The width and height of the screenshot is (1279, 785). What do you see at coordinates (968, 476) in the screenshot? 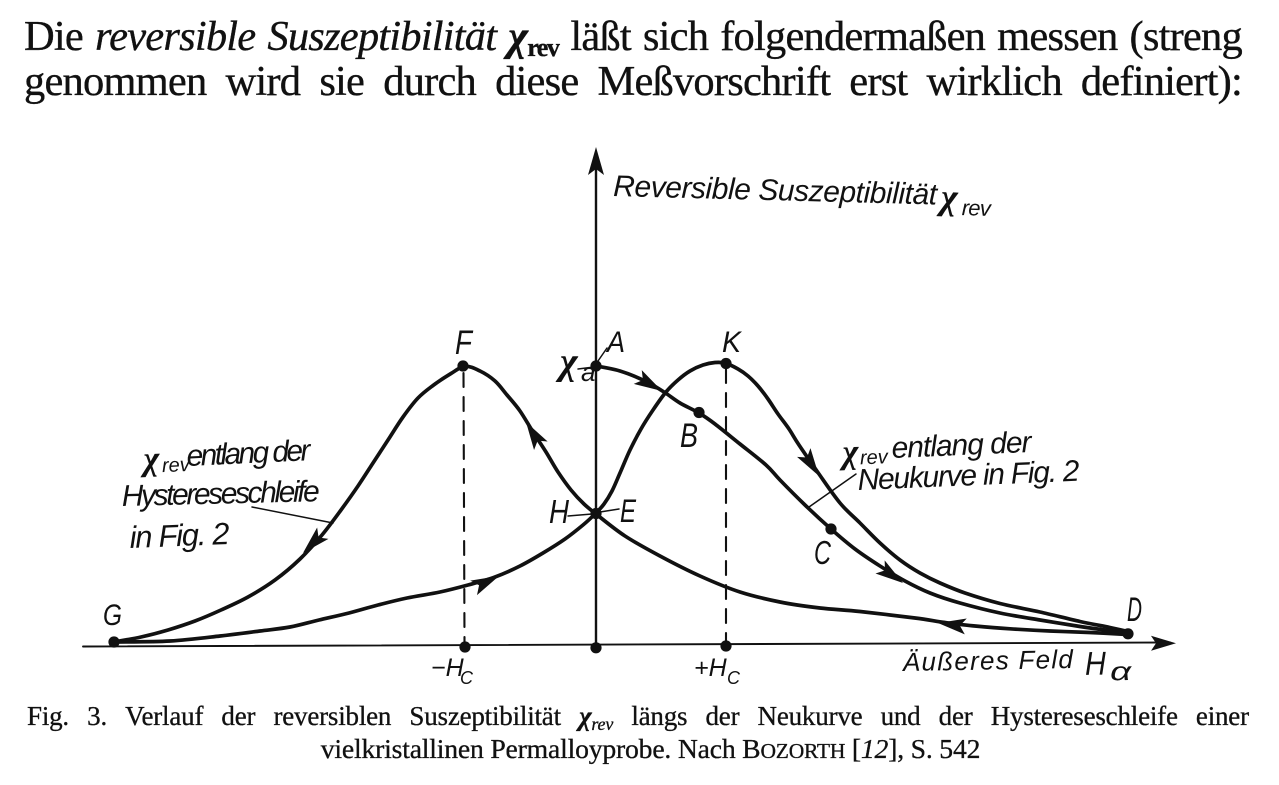
I see `svg-text: Neukurve in Fig. 2` at bounding box center [968, 476].